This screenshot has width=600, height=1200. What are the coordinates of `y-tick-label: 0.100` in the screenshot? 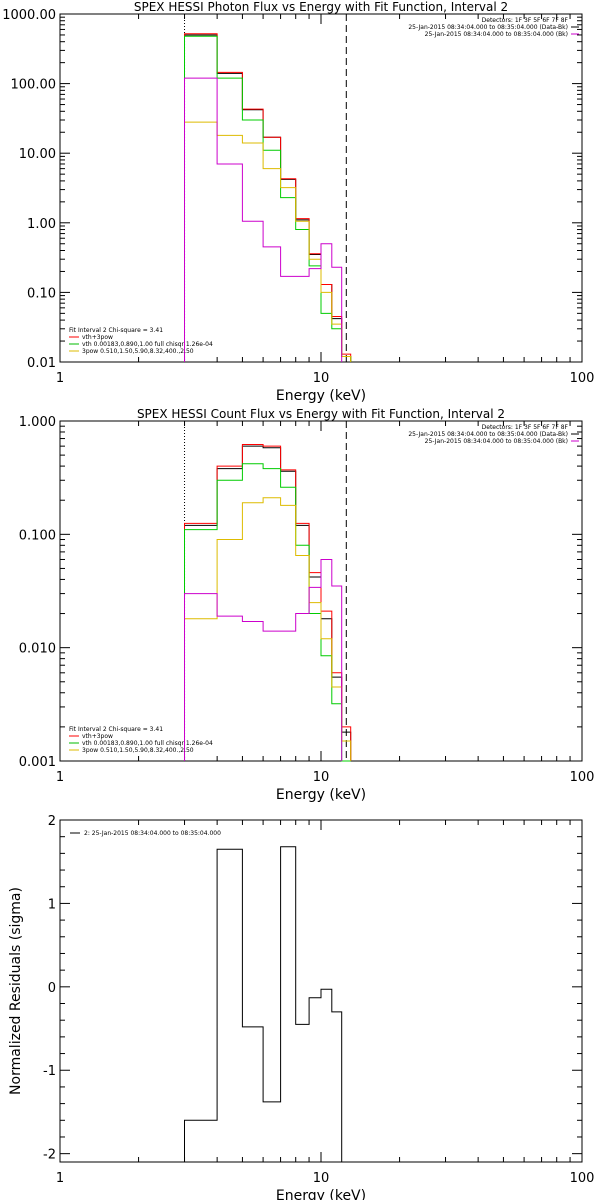 It's located at (37, 535).